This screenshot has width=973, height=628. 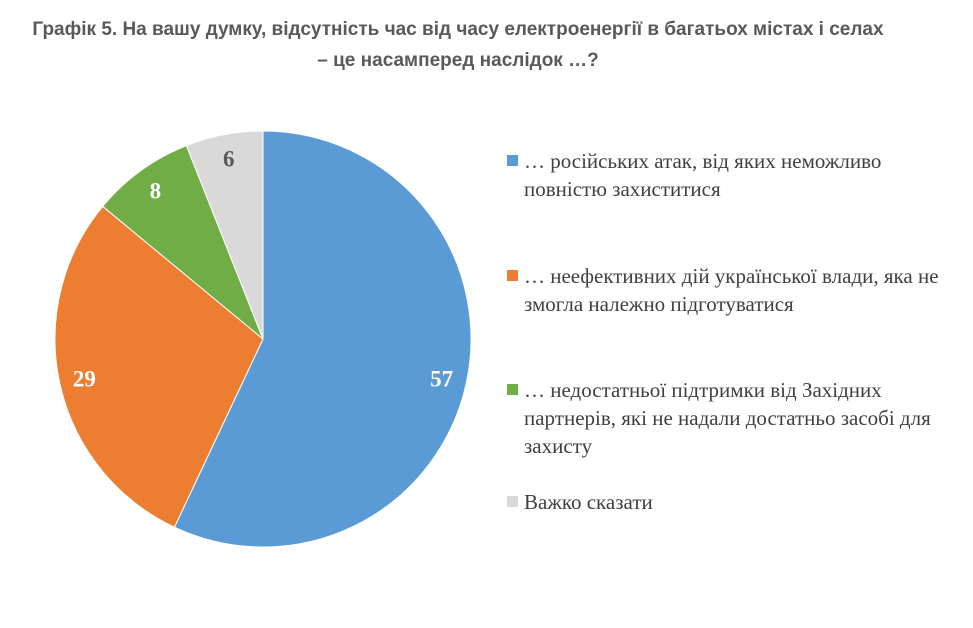 I want to click on pie-slice-value-label: 29, so click(x=84, y=378).